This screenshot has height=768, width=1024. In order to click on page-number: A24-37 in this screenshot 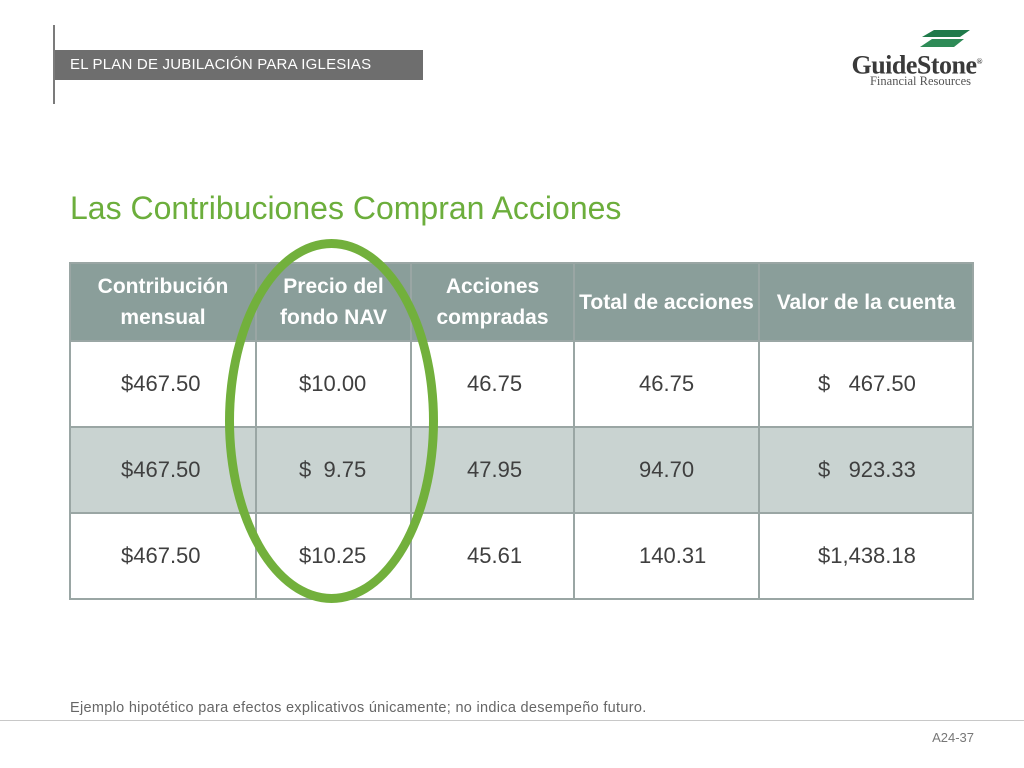, I will do `click(953, 737)`.